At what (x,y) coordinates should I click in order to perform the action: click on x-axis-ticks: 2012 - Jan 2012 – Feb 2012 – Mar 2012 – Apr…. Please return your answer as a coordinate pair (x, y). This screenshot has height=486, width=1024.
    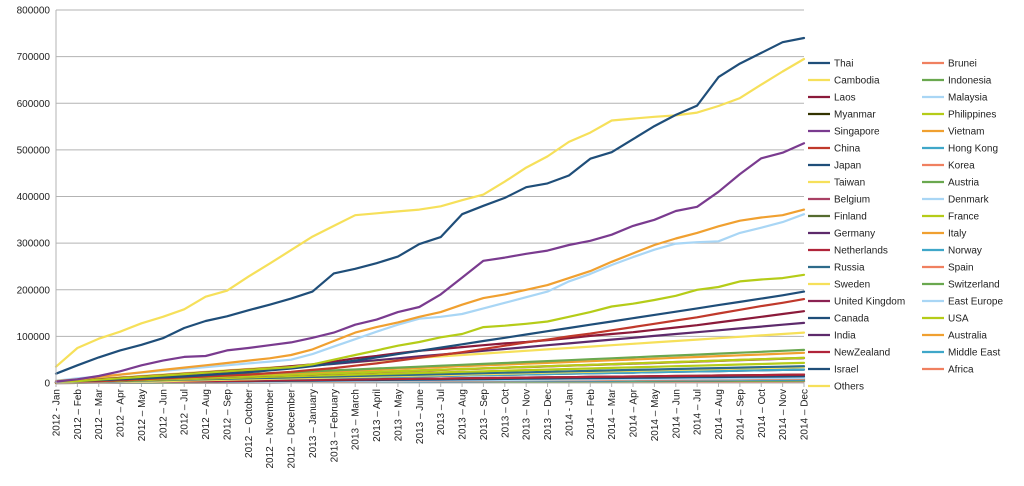
    Looking at the image, I should click on (431, 426).